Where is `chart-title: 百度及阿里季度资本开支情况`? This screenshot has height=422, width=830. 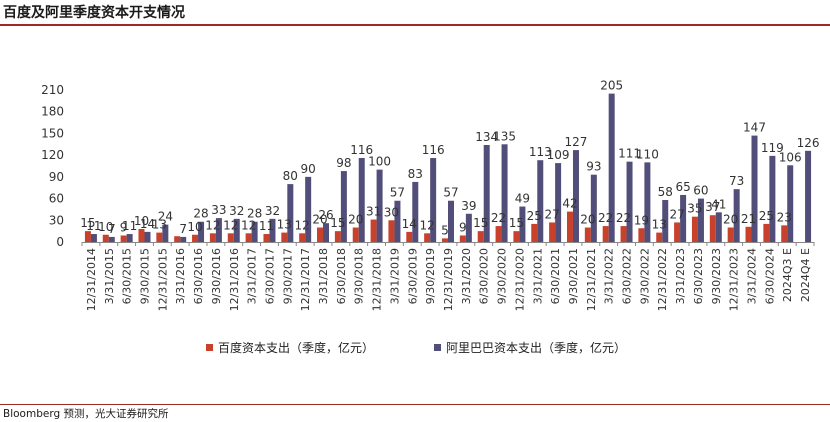 chart-title: 百度及阿里季度资本开支情况 is located at coordinates (94, 13).